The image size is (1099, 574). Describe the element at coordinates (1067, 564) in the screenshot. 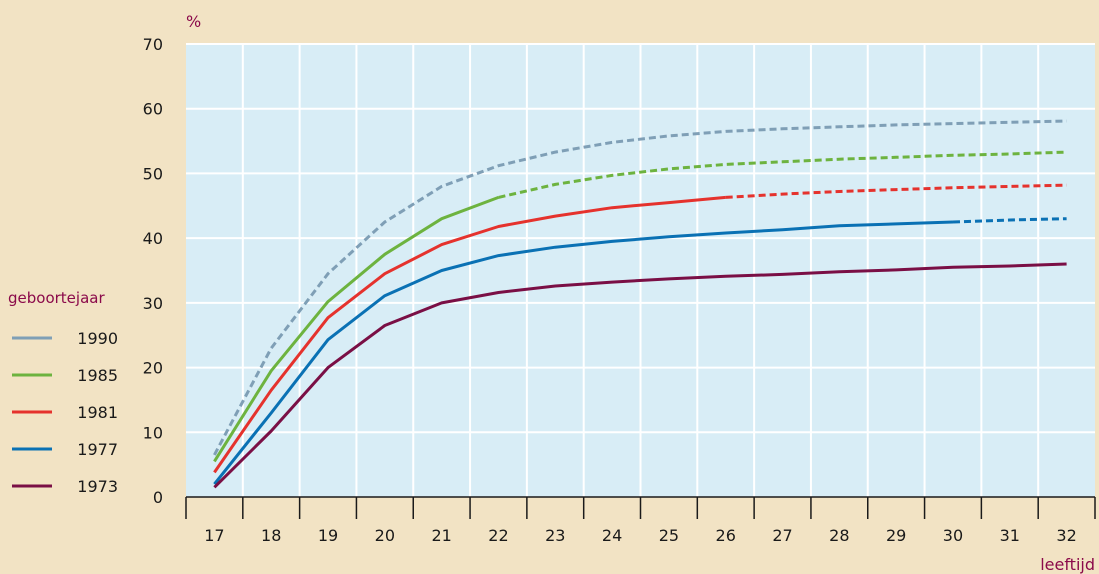

I see `x-axis-label: leeftijd` at that location.